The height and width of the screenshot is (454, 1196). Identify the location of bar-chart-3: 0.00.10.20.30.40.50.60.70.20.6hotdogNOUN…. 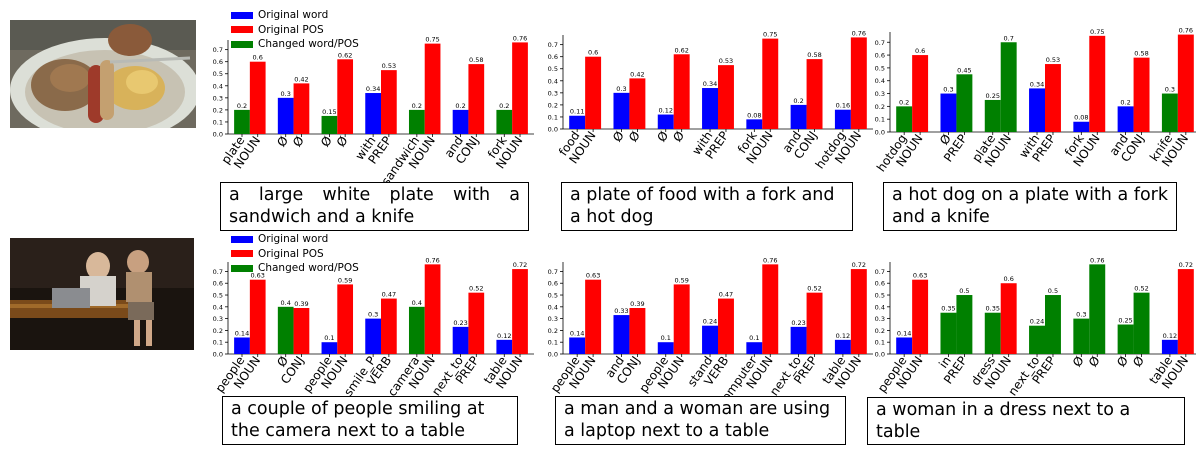
(1035, 100).